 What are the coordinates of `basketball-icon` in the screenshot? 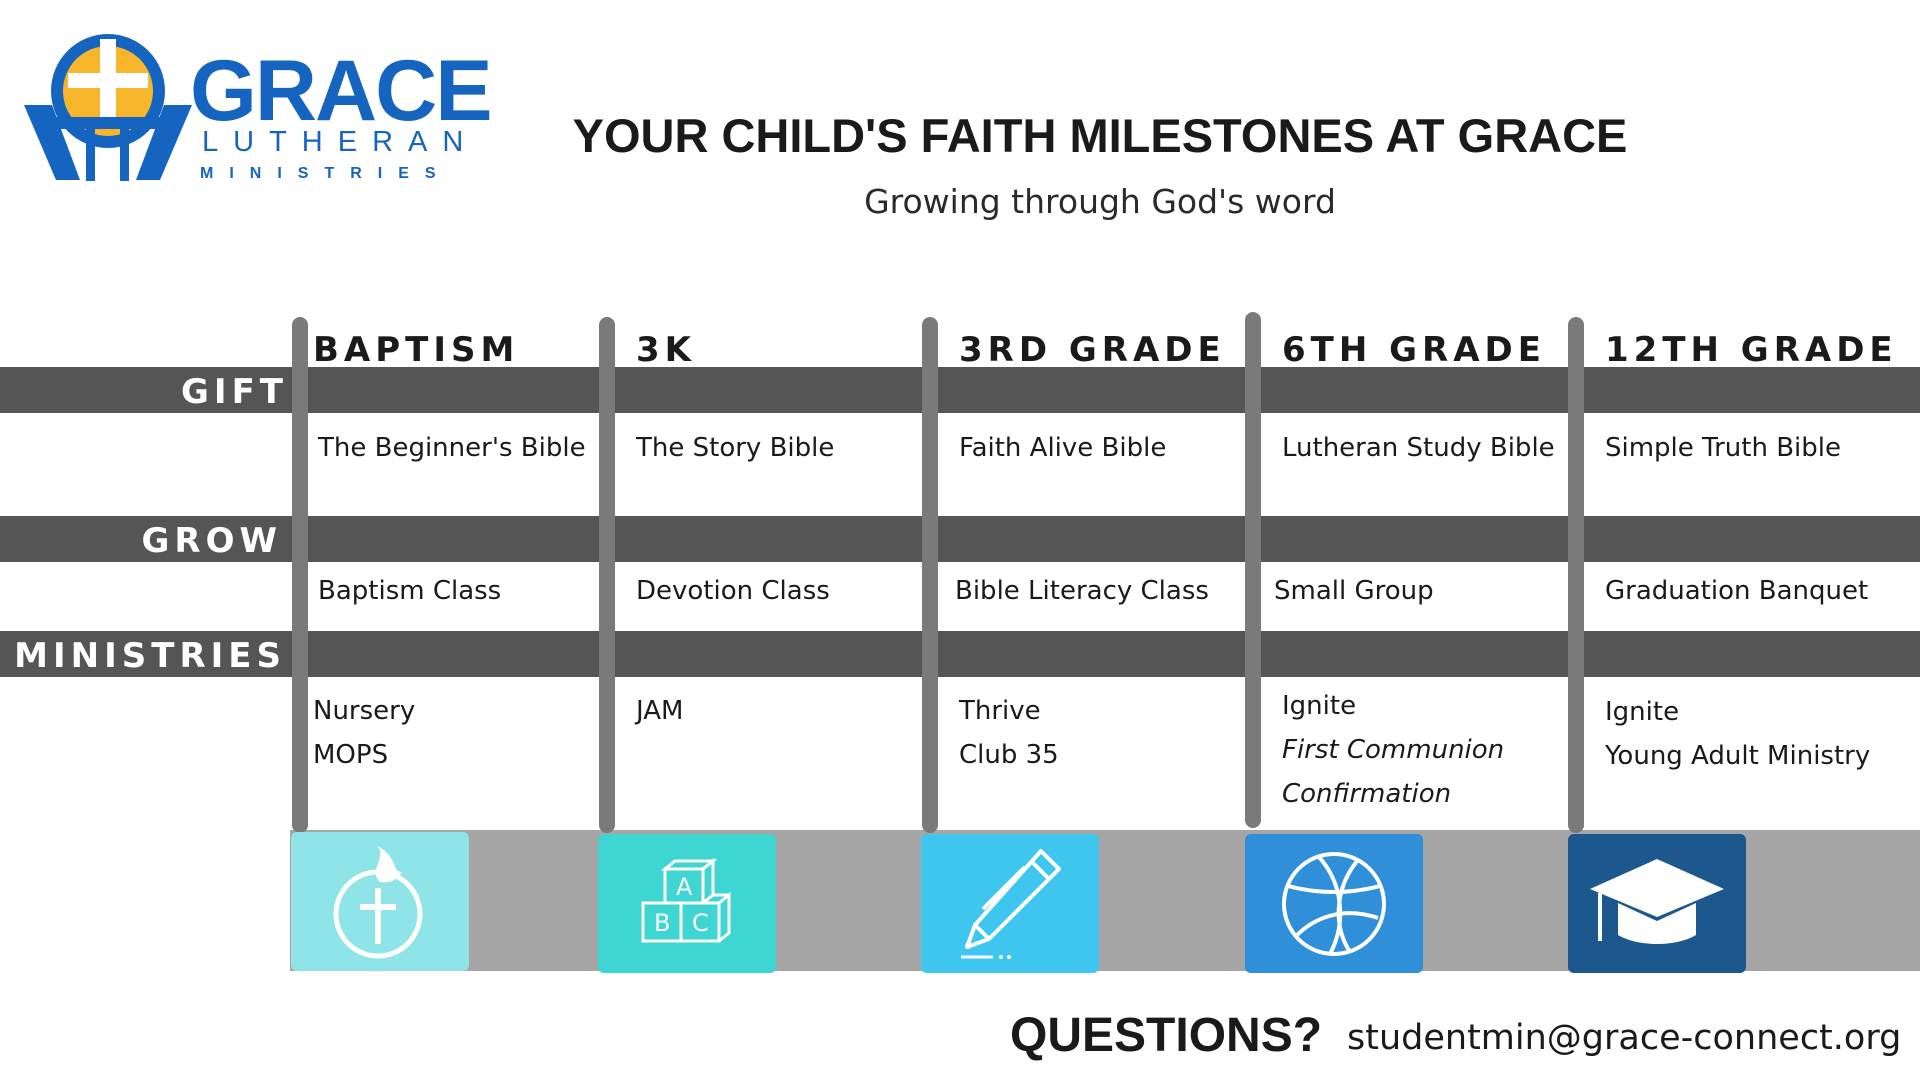 It's located at (1334, 903).